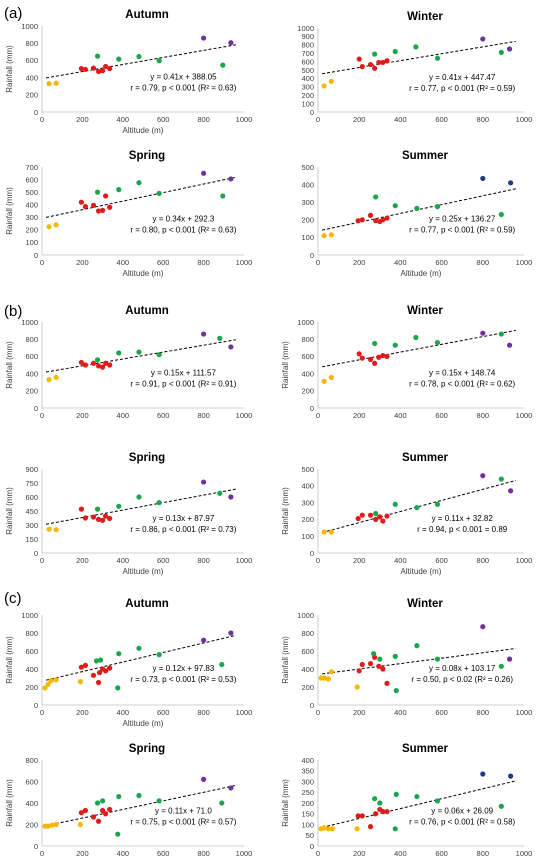 The width and height of the screenshot is (550, 861). Describe the element at coordinates (312, 846) in the screenshot. I see `y-tick-label: 0` at that location.